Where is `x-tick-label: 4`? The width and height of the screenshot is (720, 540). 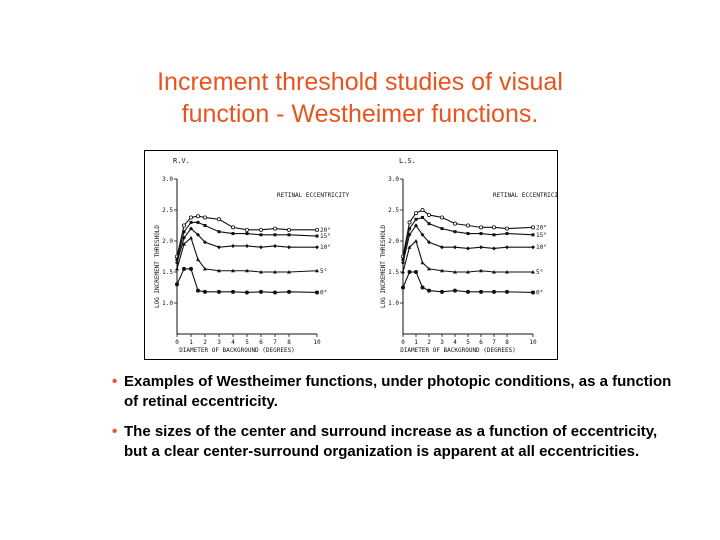 x-tick-label: 4 is located at coordinates (233, 342).